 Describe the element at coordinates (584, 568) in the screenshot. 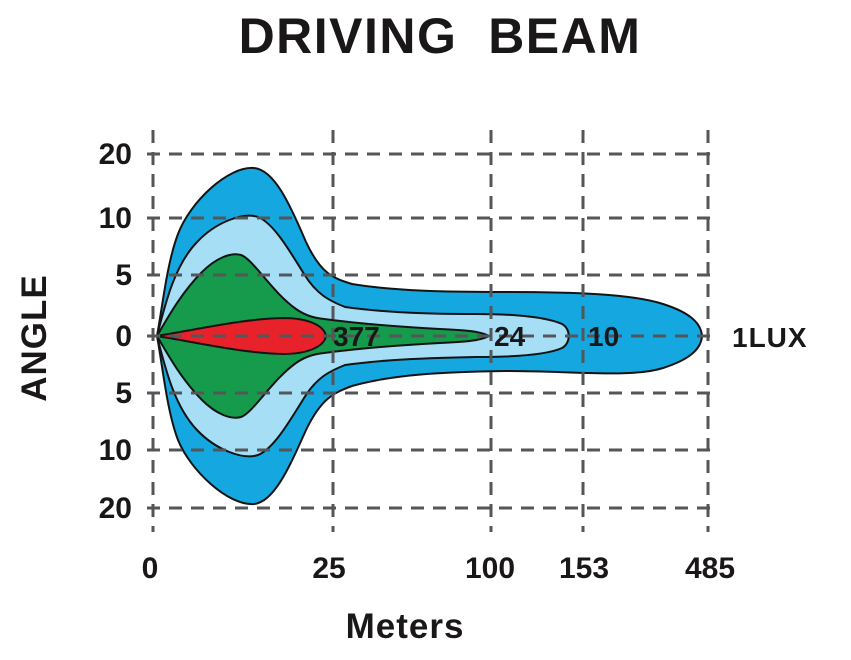

I see `x-tick-label: 153` at that location.